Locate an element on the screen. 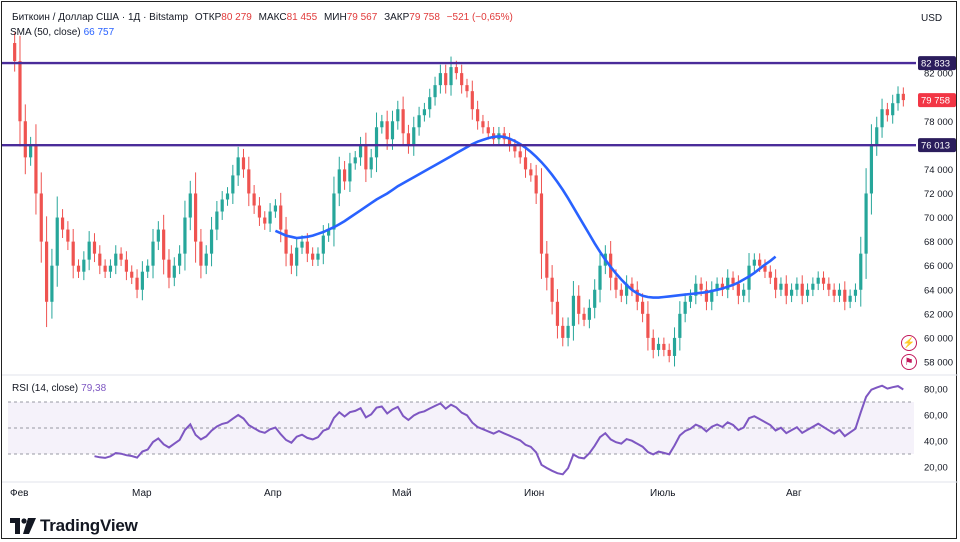 This screenshot has width=960, height=542. price-tick-label: 74 000 is located at coordinates (938, 170).